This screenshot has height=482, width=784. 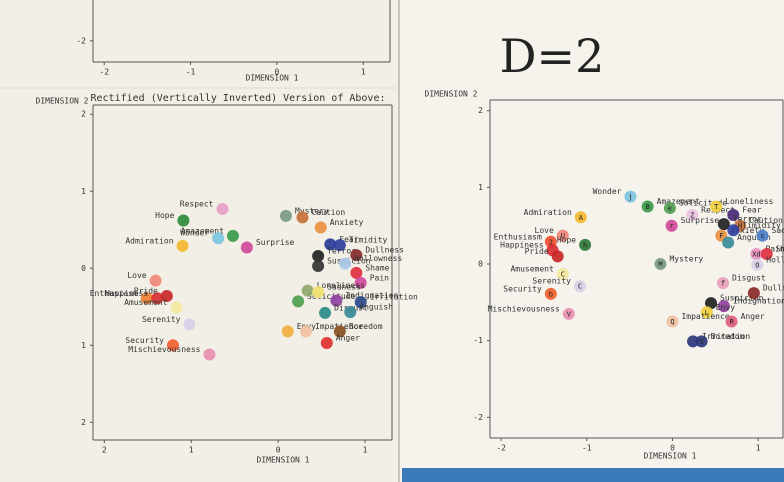 I want to click on point-label: Boredom, so click(x=728, y=336).